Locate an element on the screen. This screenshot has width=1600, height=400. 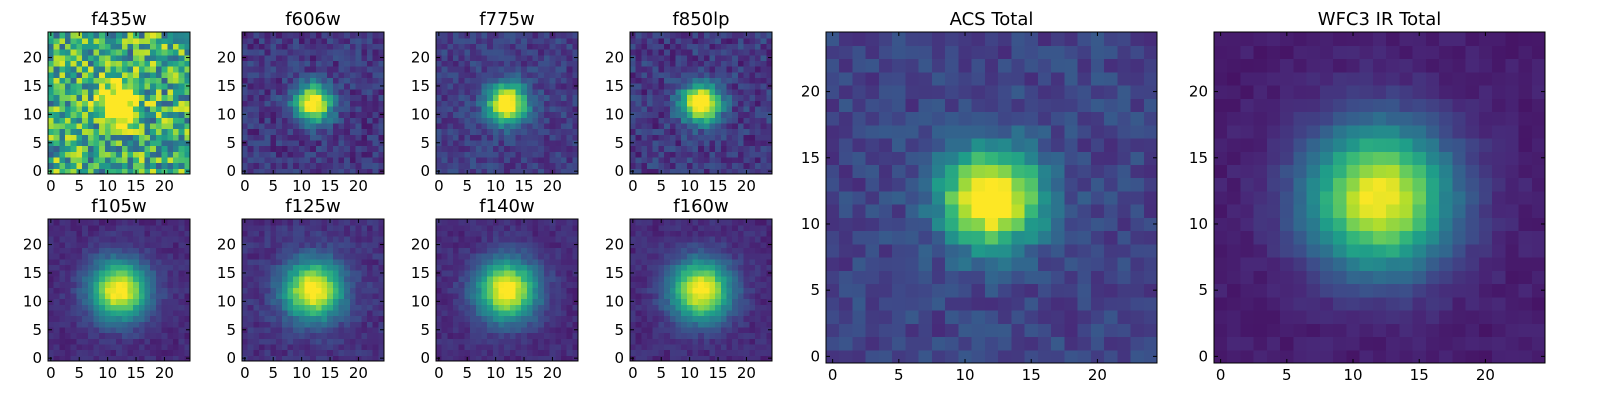
x-tick-label: 15 is located at coordinates (135, 373).